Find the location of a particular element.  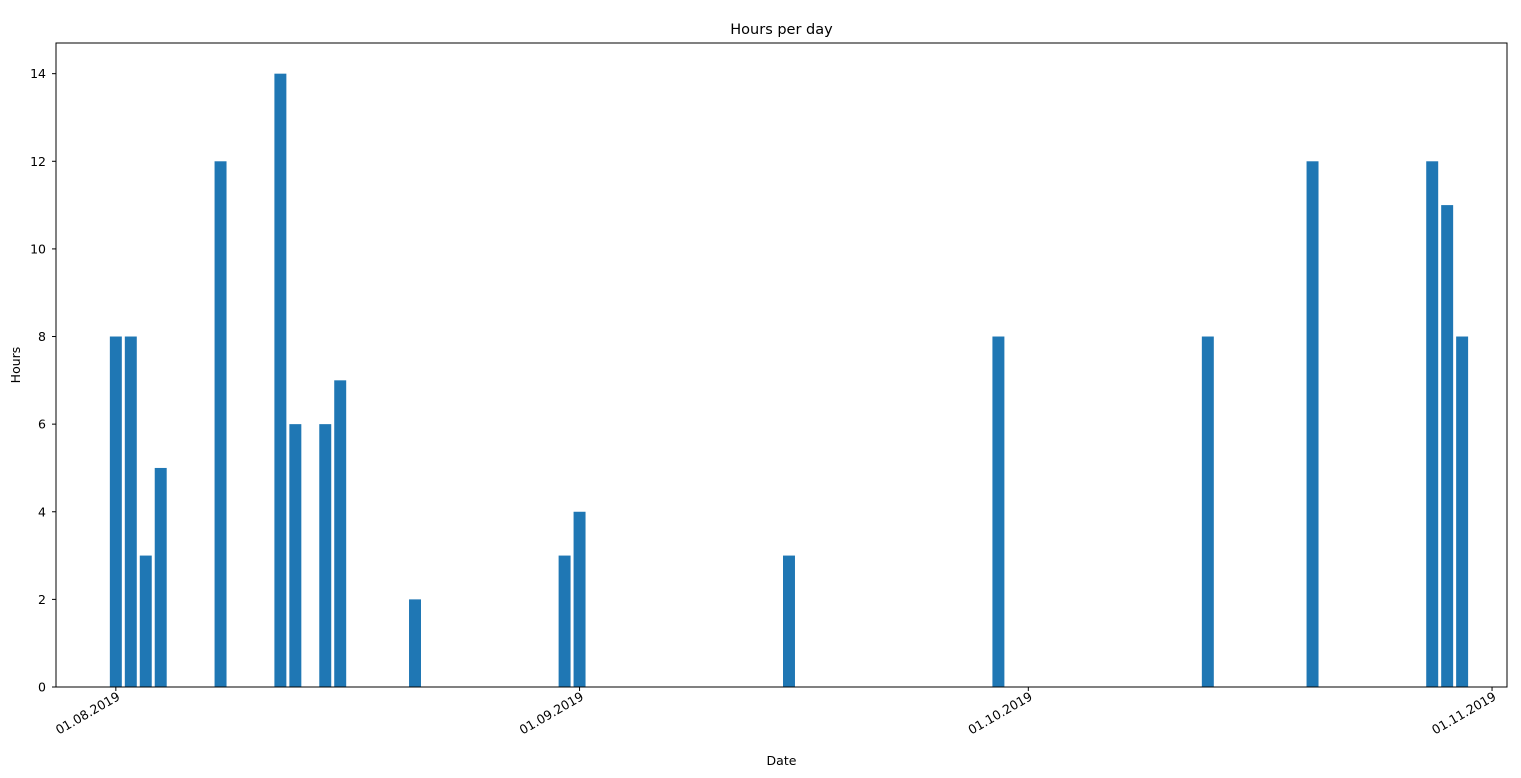

y-tick-label: 12 is located at coordinates (38, 161).